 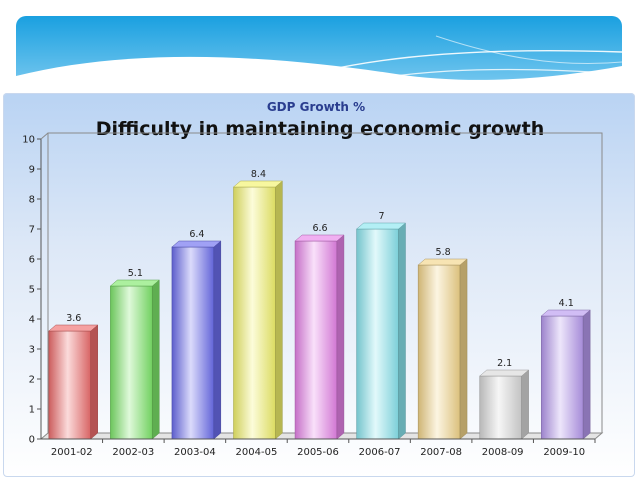 I want to click on y-tick-label: 1, so click(x=32, y=410).